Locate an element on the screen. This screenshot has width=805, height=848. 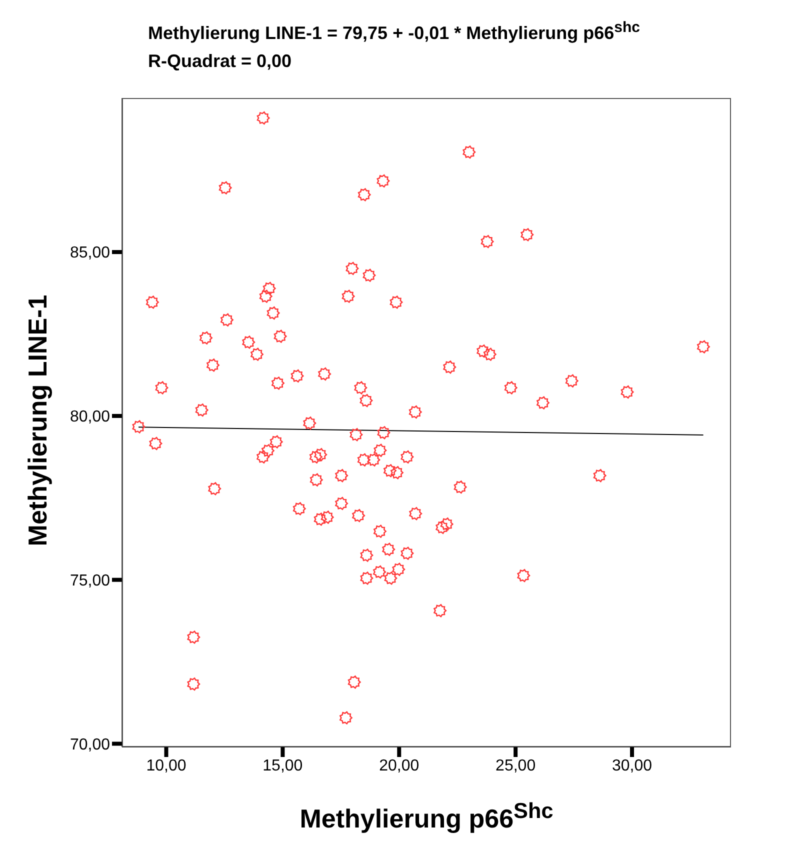
x-tick-label: 25,00 is located at coordinates (516, 765).